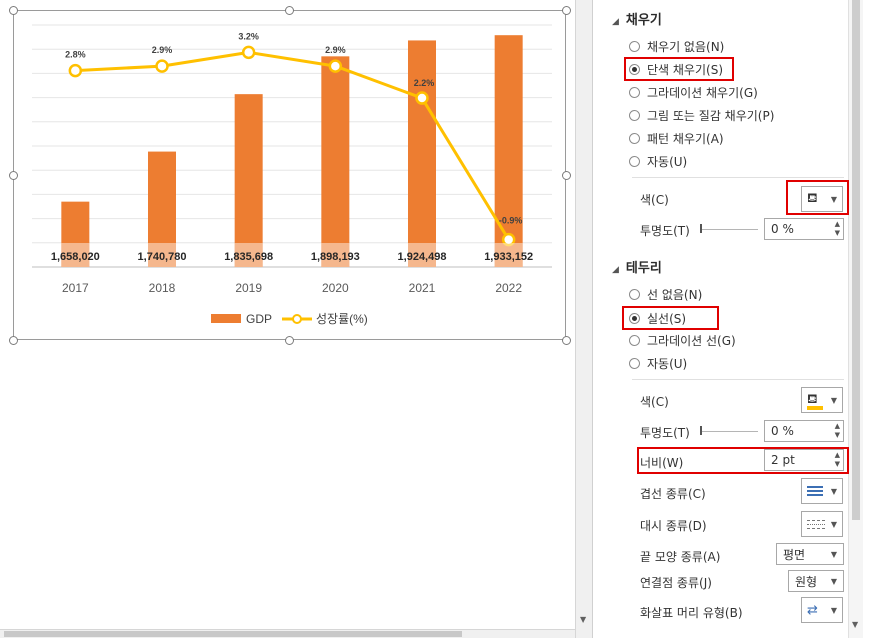 Image resolution: width=873 pixels, height=638 pixels. Describe the element at coordinates (804, 229) in the screenshot. I see `fill-transparency-input: 0 % ▲ ▼` at that location.